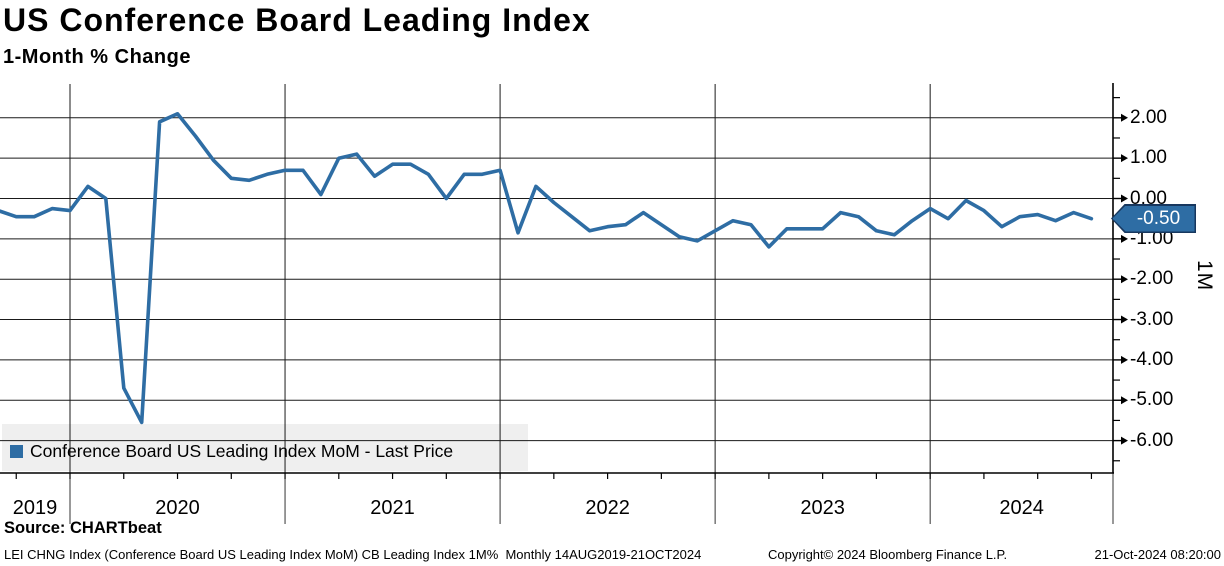  Describe the element at coordinates (1021, 508) in the screenshot. I see `x-year-label: 2024` at that location.